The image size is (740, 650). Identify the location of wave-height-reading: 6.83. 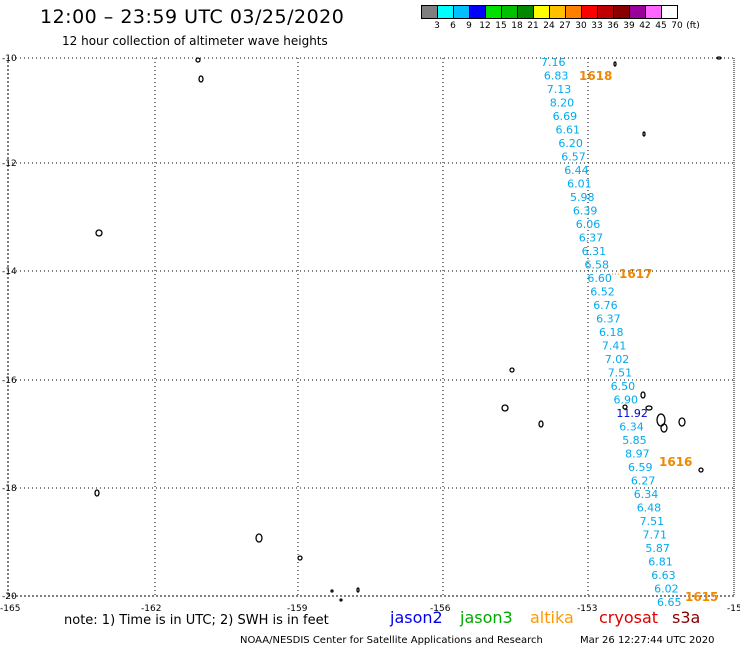
(556, 76).